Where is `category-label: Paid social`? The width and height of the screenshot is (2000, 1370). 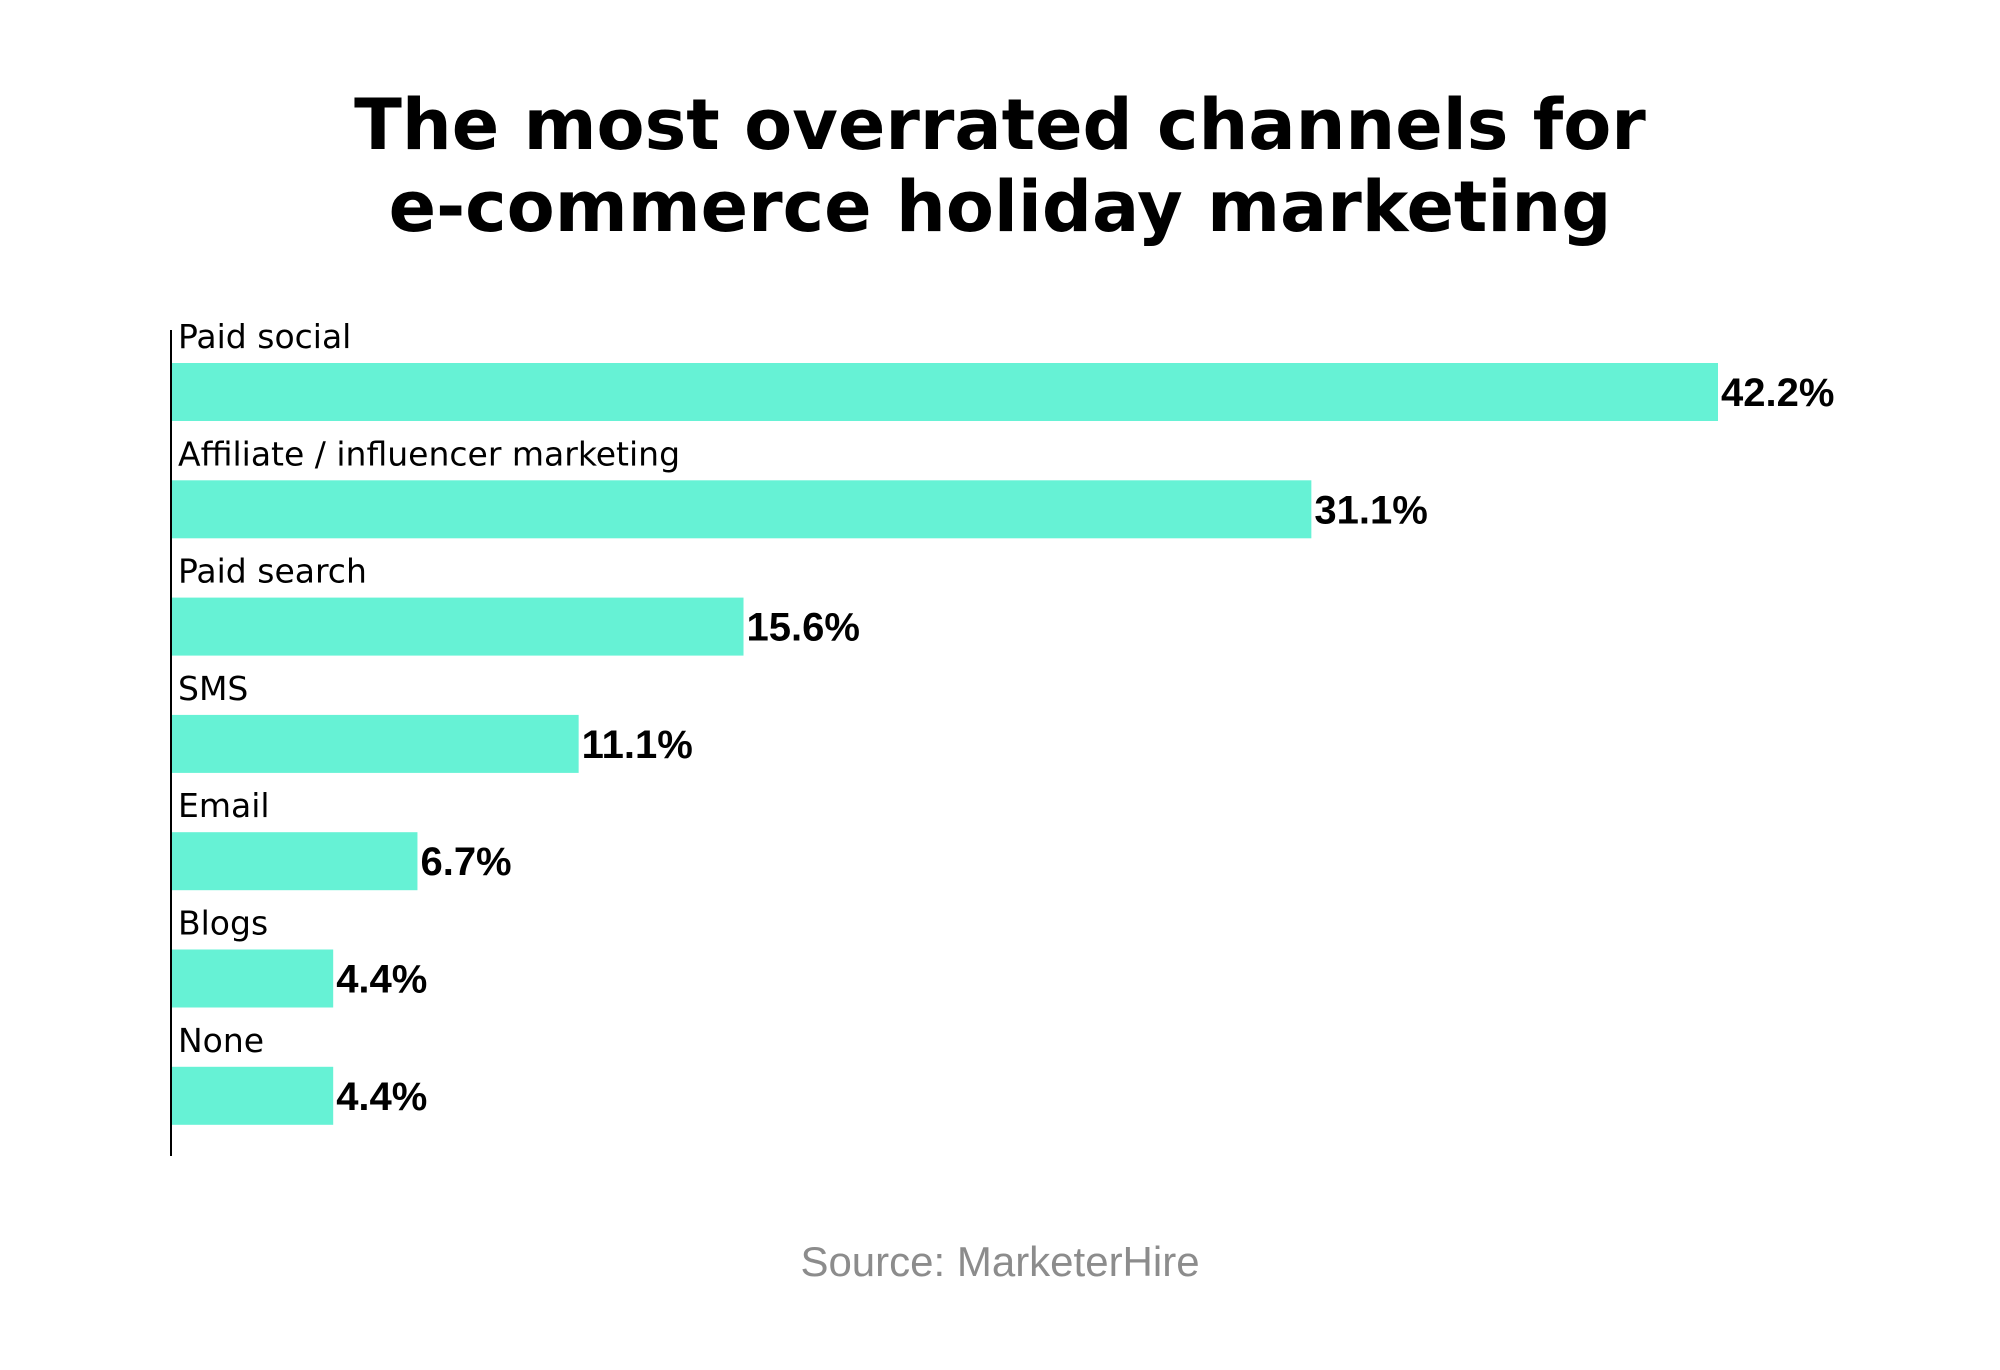 category-label: Paid social is located at coordinates (264, 336).